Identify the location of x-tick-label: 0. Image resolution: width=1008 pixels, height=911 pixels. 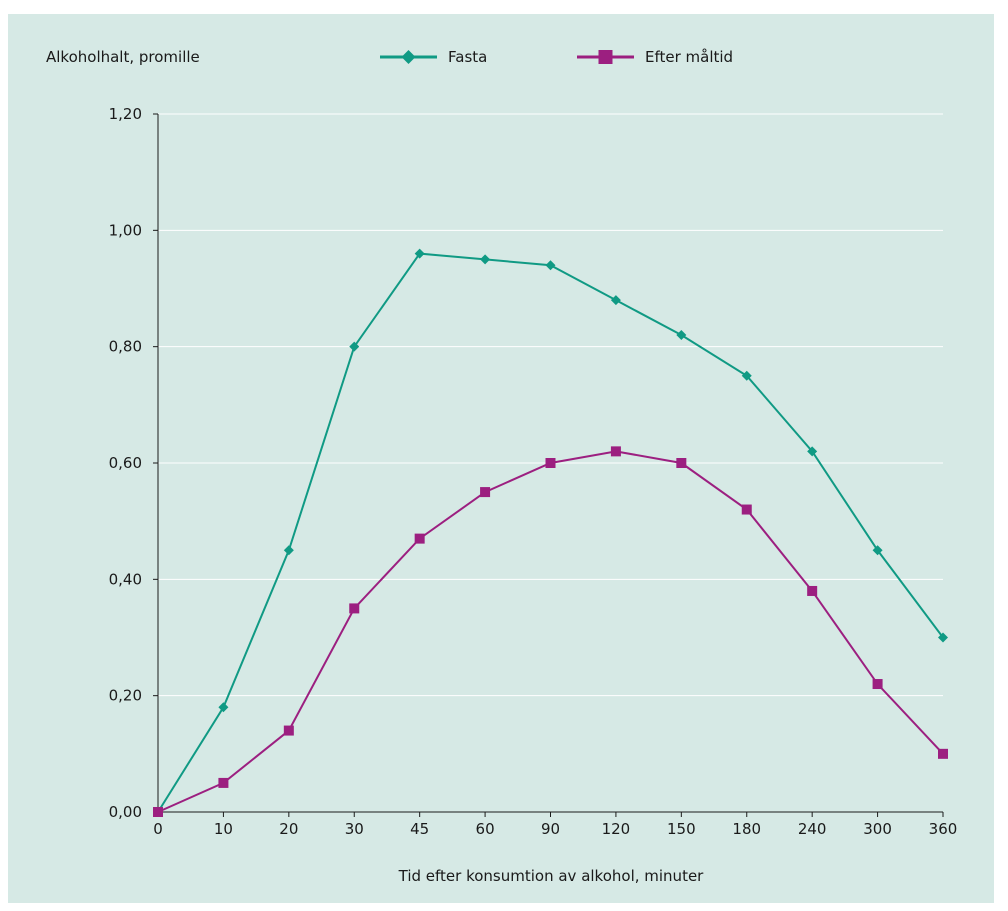
(158, 829).